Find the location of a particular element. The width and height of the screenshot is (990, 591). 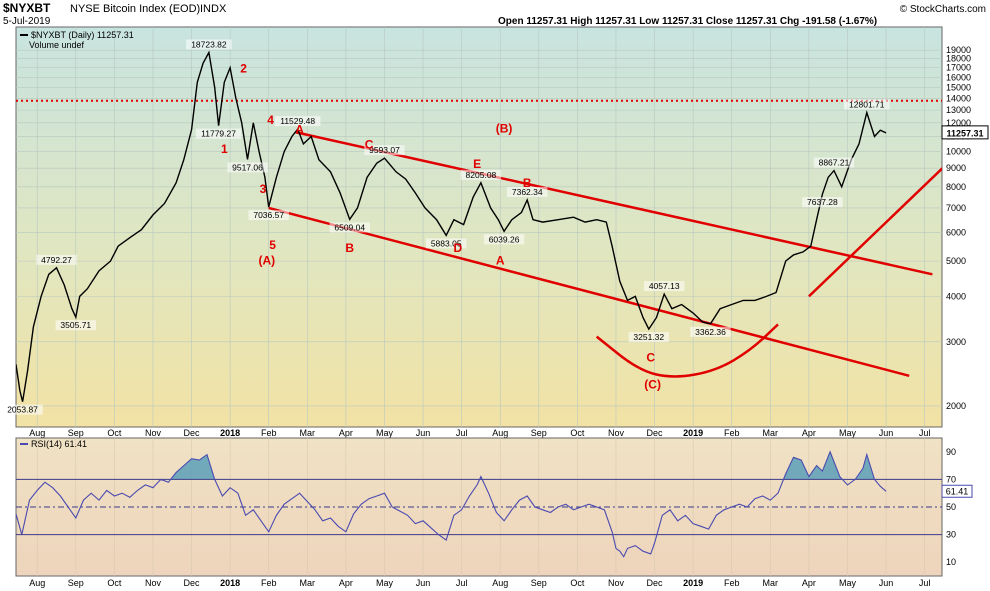

price-annotation-label: 3251.32 is located at coordinates (648, 337).